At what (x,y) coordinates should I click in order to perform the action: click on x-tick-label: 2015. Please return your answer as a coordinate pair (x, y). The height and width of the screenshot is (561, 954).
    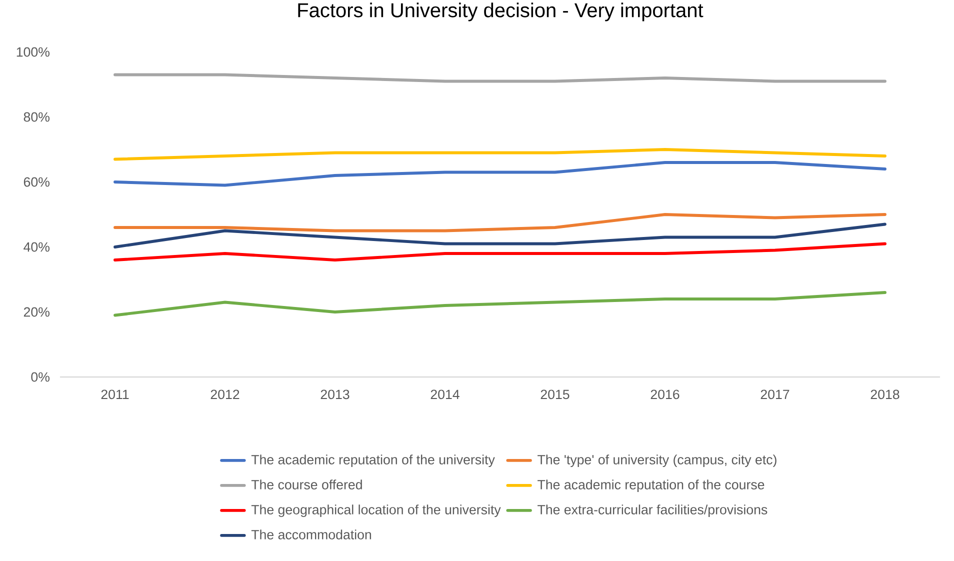
    Looking at the image, I should click on (555, 395).